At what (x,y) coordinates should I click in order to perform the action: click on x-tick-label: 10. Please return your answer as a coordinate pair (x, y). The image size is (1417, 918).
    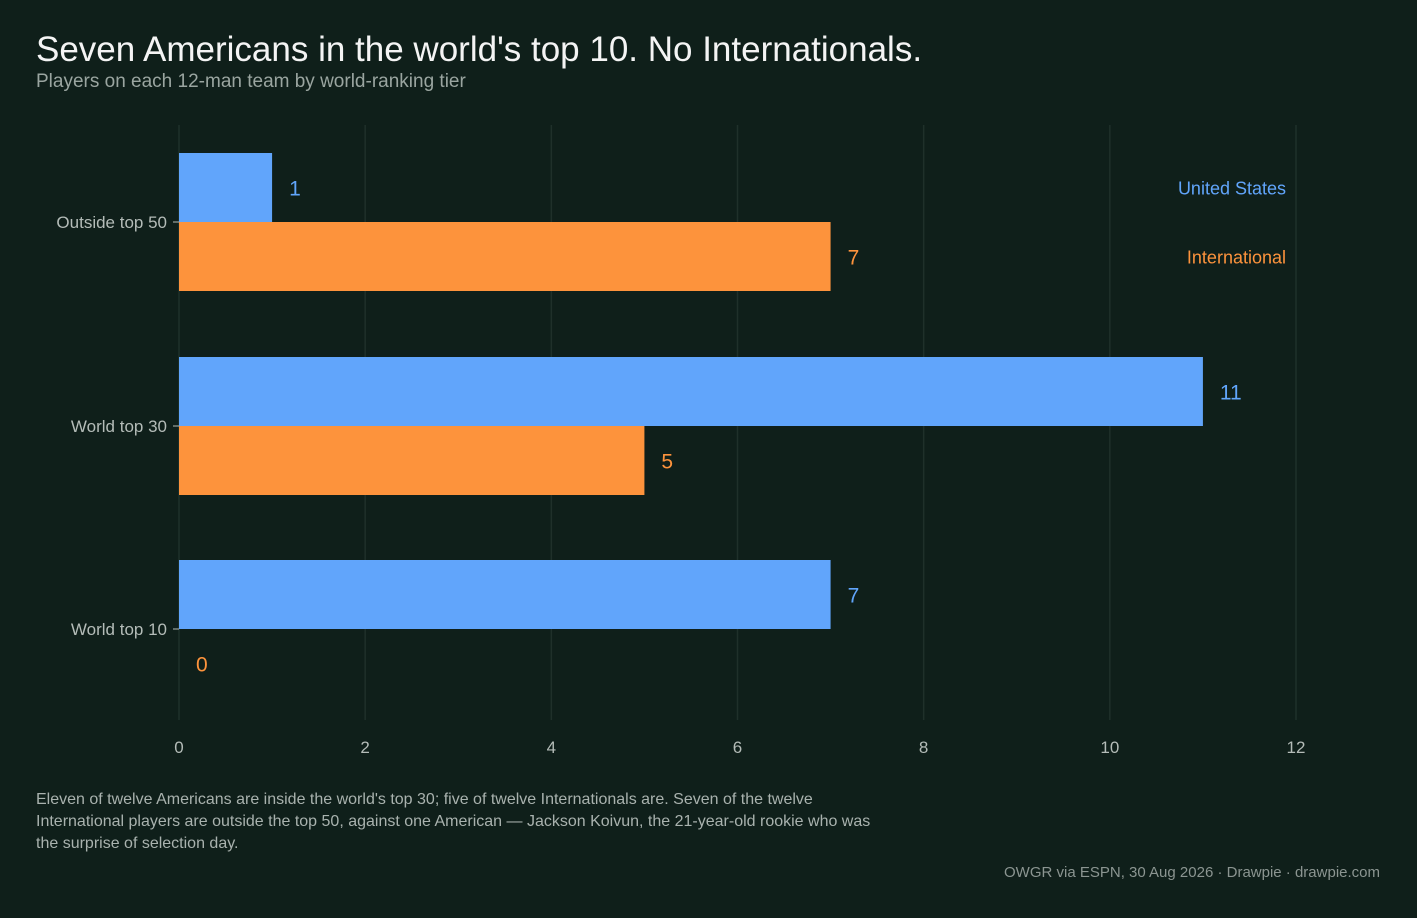
    Looking at the image, I should click on (1109, 747).